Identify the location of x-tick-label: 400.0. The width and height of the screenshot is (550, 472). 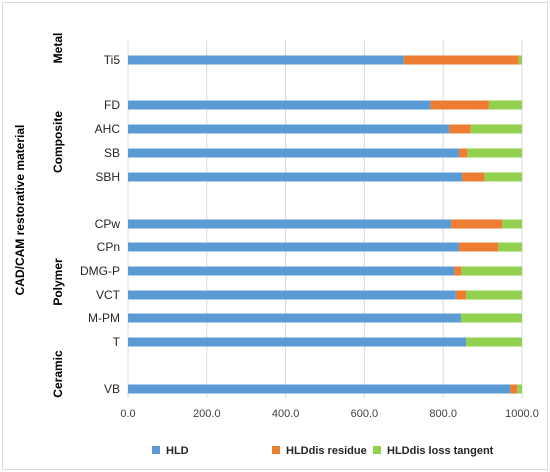
(286, 414).